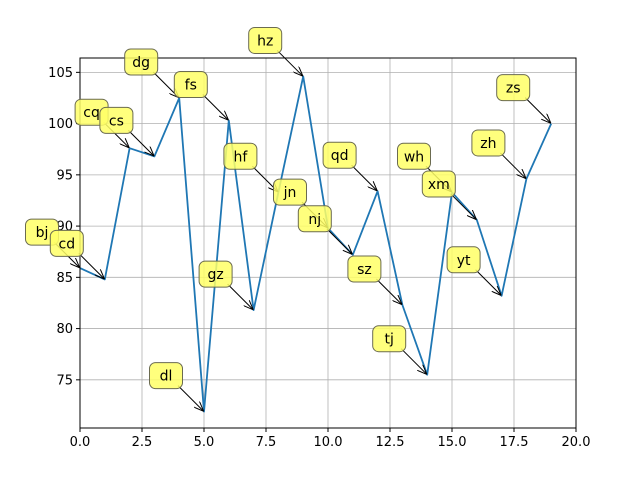 The height and width of the screenshot is (480, 640). I want to click on annotation-label: cs, so click(116, 121).